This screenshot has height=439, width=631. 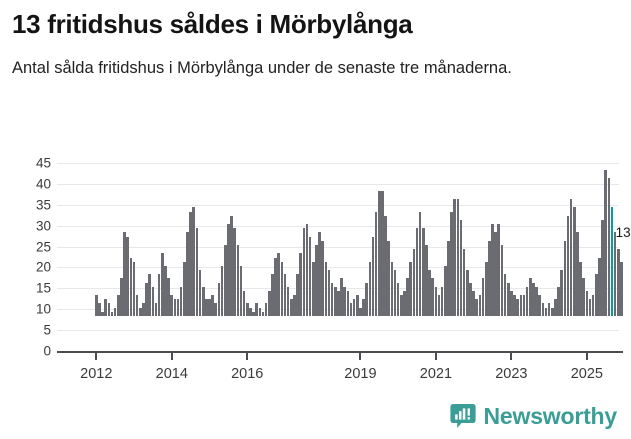 What do you see at coordinates (171, 374) in the screenshot?
I see `x-axis-tick-label: 2014` at bounding box center [171, 374].